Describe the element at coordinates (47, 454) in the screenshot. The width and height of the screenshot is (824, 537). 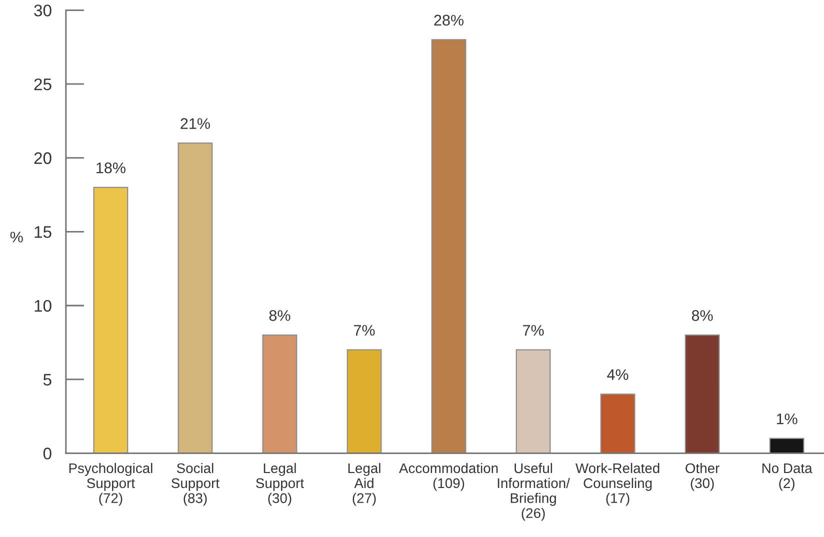
I see `y-tick-label: 0` at that location.